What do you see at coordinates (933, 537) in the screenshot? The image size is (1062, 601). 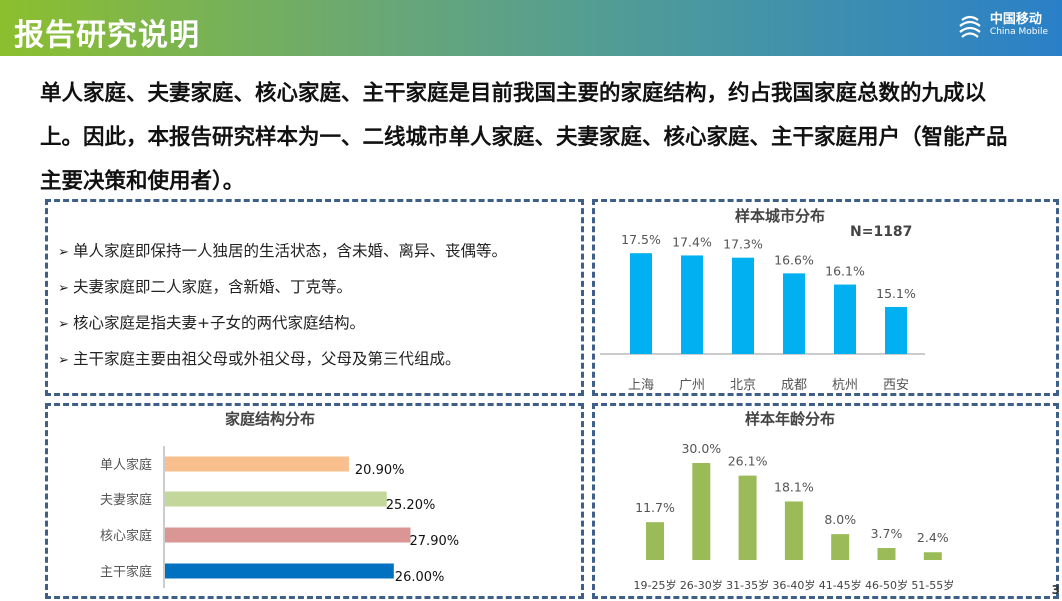 I see `data-label: 2.4%` at bounding box center [933, 537].